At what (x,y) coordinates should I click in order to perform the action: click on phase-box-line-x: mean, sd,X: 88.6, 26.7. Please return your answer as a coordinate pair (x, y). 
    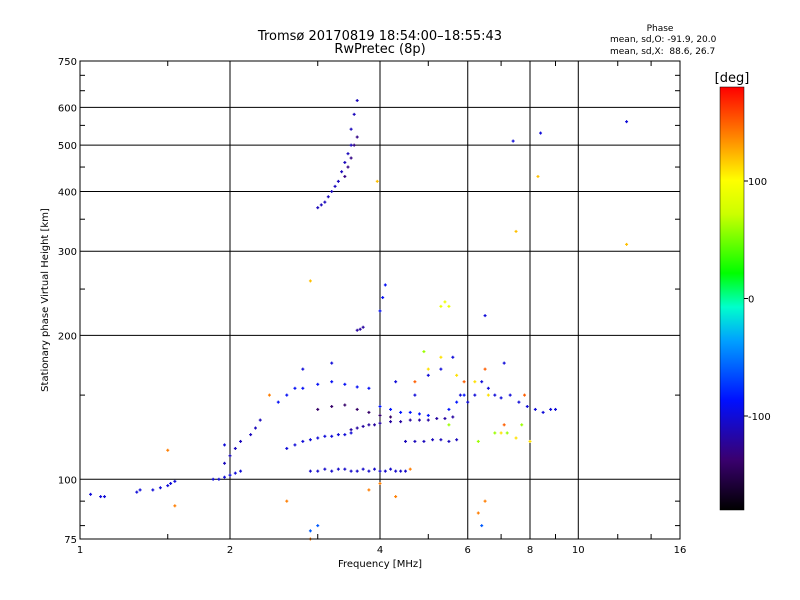
    Looking at the image, I should click on (662, 52).